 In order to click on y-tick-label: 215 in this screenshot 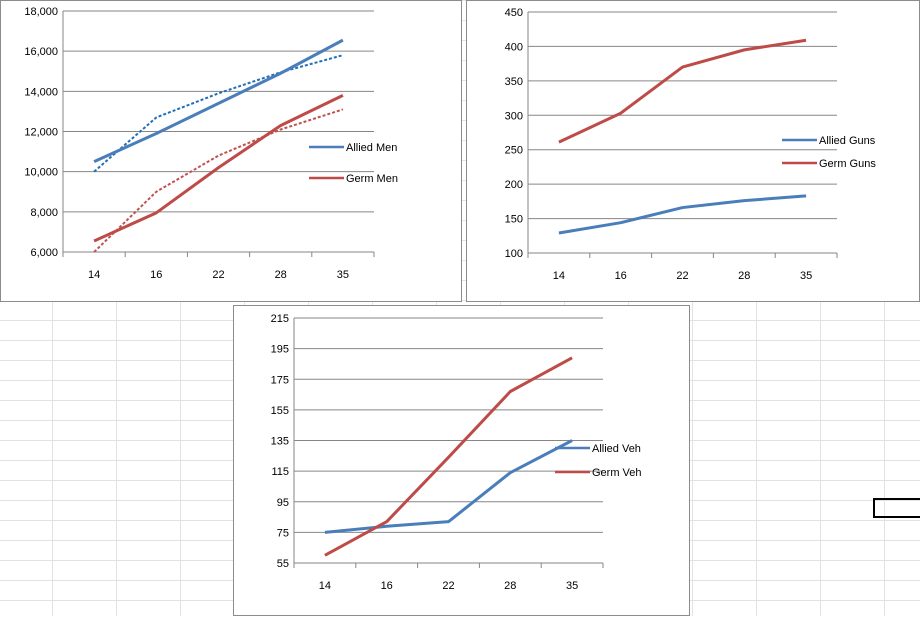, I will do `click(280, 319)`.